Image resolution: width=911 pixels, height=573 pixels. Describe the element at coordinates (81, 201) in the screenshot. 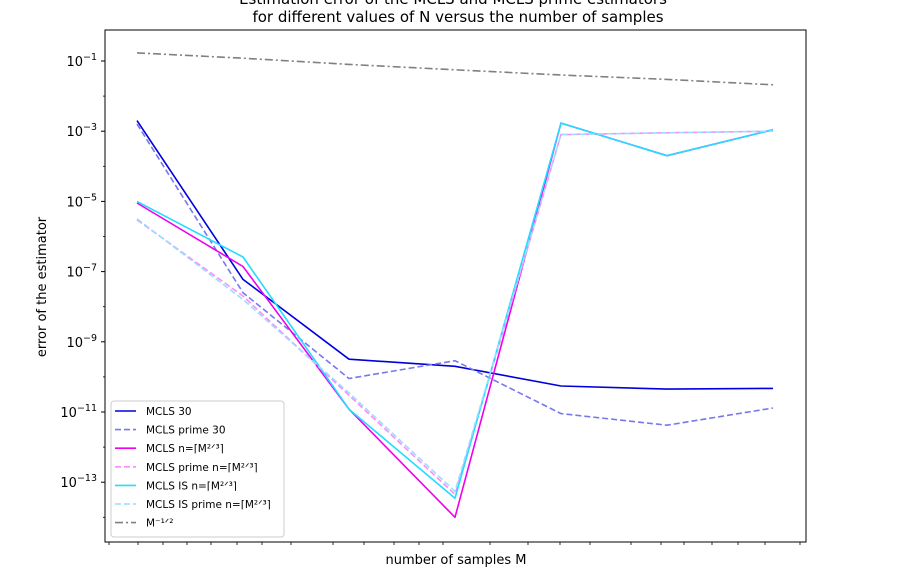

I see `y-tick-label: 10⁻⁵` at that location.